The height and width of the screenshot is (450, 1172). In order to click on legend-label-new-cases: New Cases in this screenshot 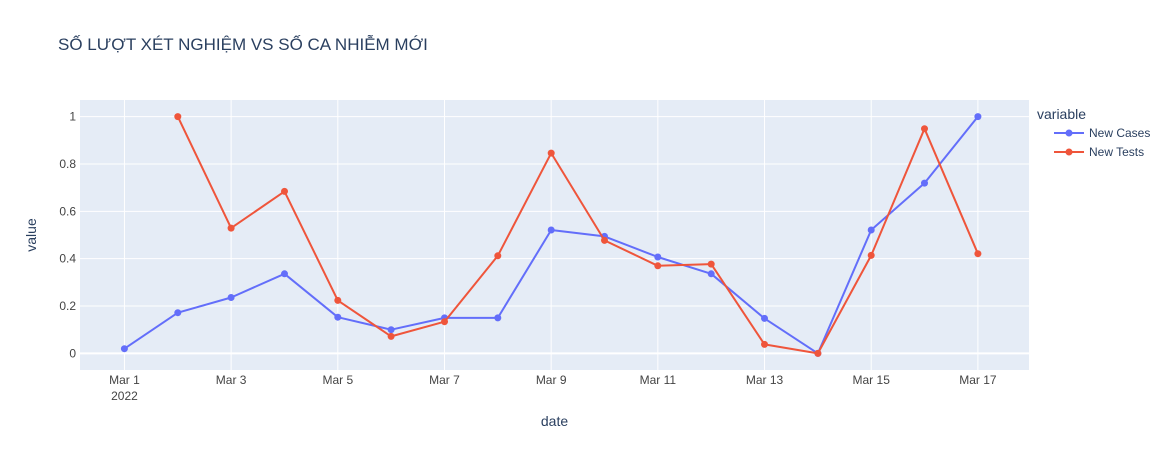, I will do `click(1119, 133)`.